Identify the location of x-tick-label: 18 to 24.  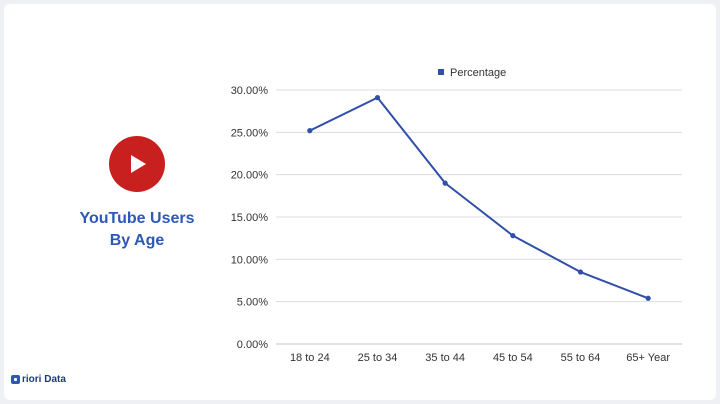
(310, 358).